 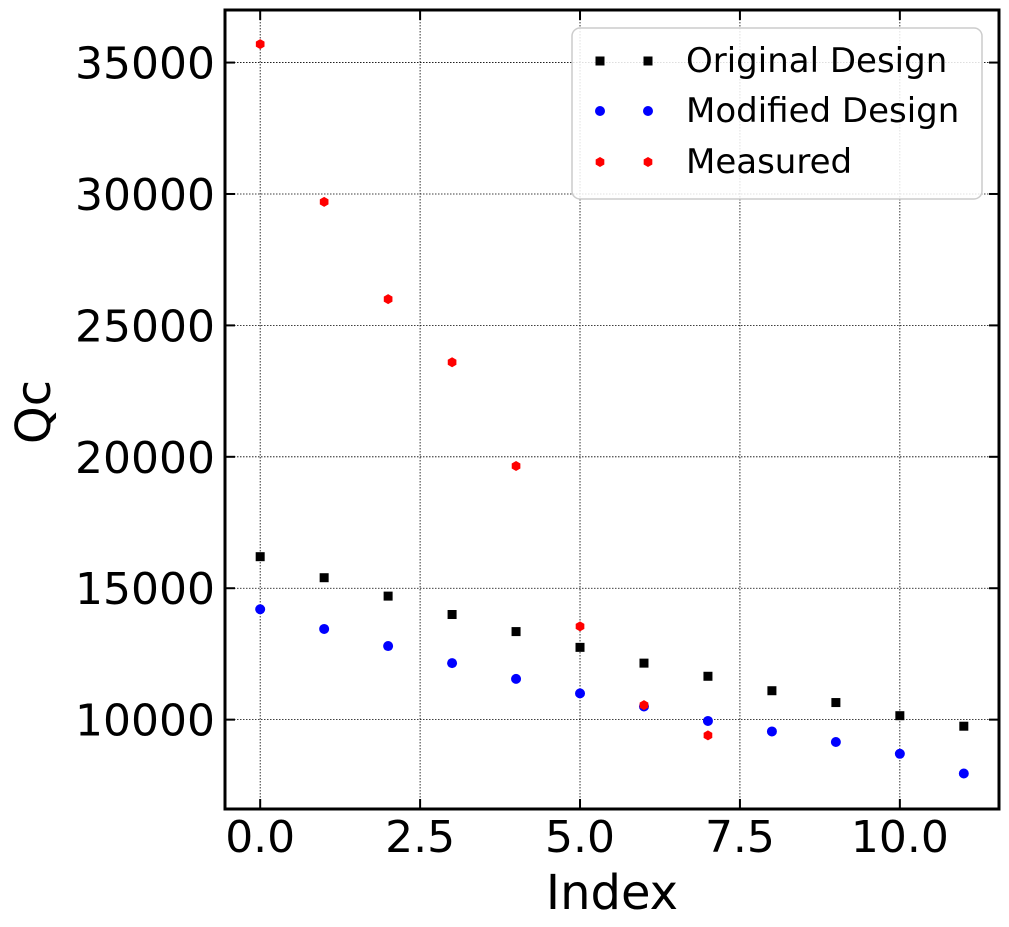 What do you see at coordinates (769, 162) in the screenshot?
I see `legend-label-measured: Measured` at bounding box center [769, 162].